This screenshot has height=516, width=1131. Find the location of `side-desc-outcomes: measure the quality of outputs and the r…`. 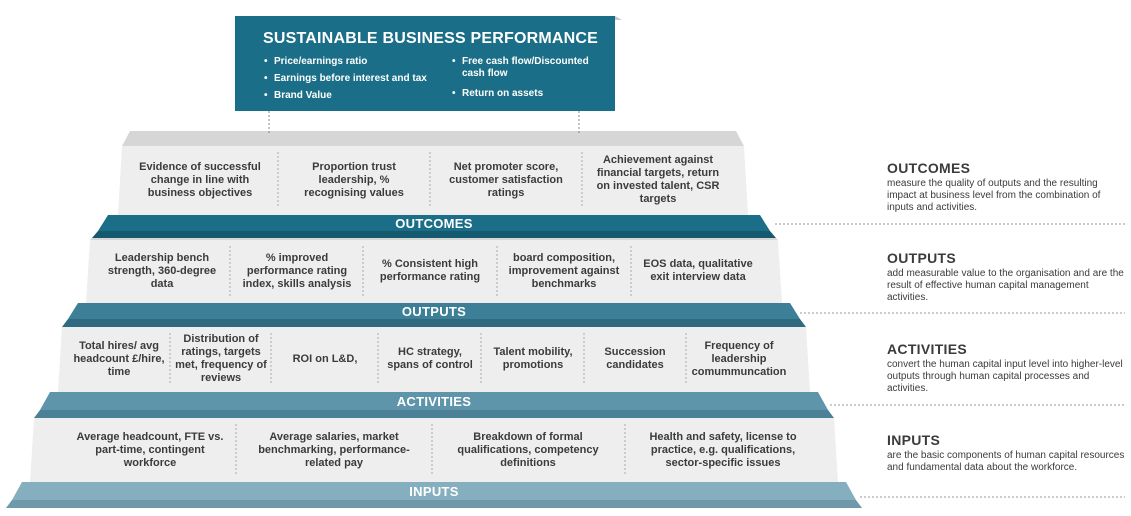

side-desc-outcomes: measure the quality of outputs and the r… is located at coordinates (994, 195).